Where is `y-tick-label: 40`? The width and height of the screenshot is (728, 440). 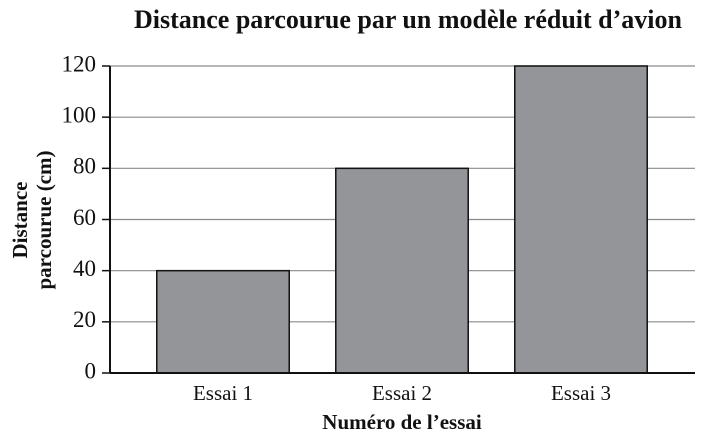 y-tick-label: 40 is located at coordinates (84, 268).